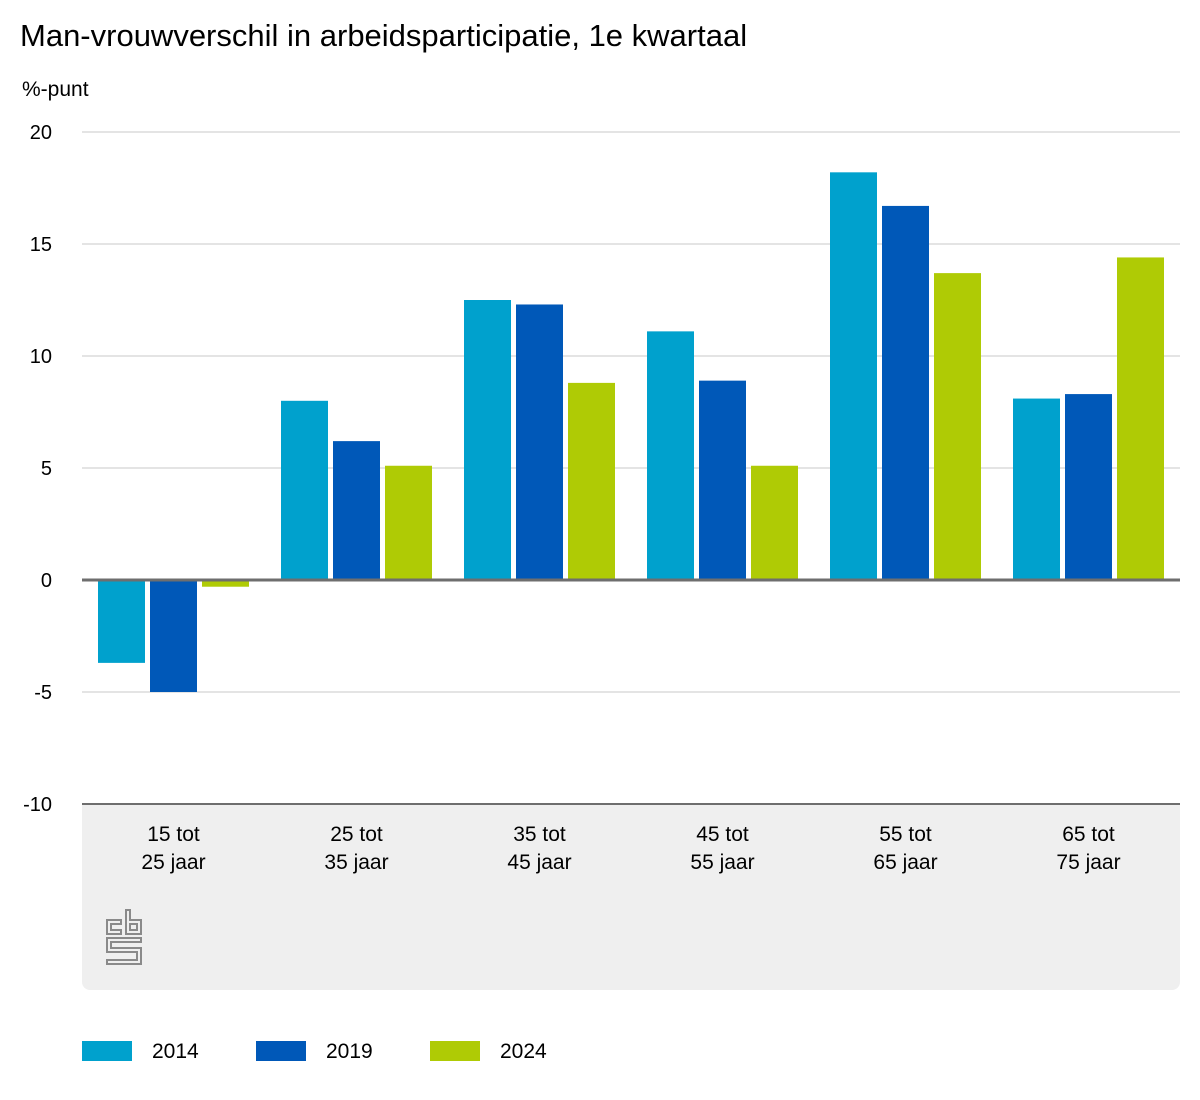 This screenshot has width=1200, height=1100. What do you see at coordinates (124, 951) in the screenshot?
I see `logo-s-shape` at bounding box center [124, 951].